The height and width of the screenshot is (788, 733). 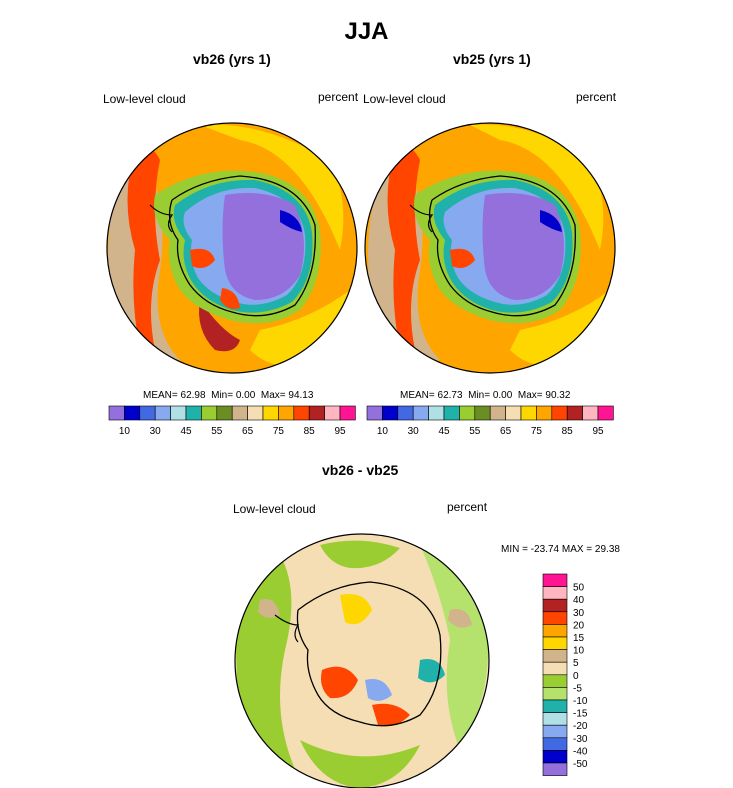 I want to click on stats-min-label: Min=, so click(x=222, y=395).